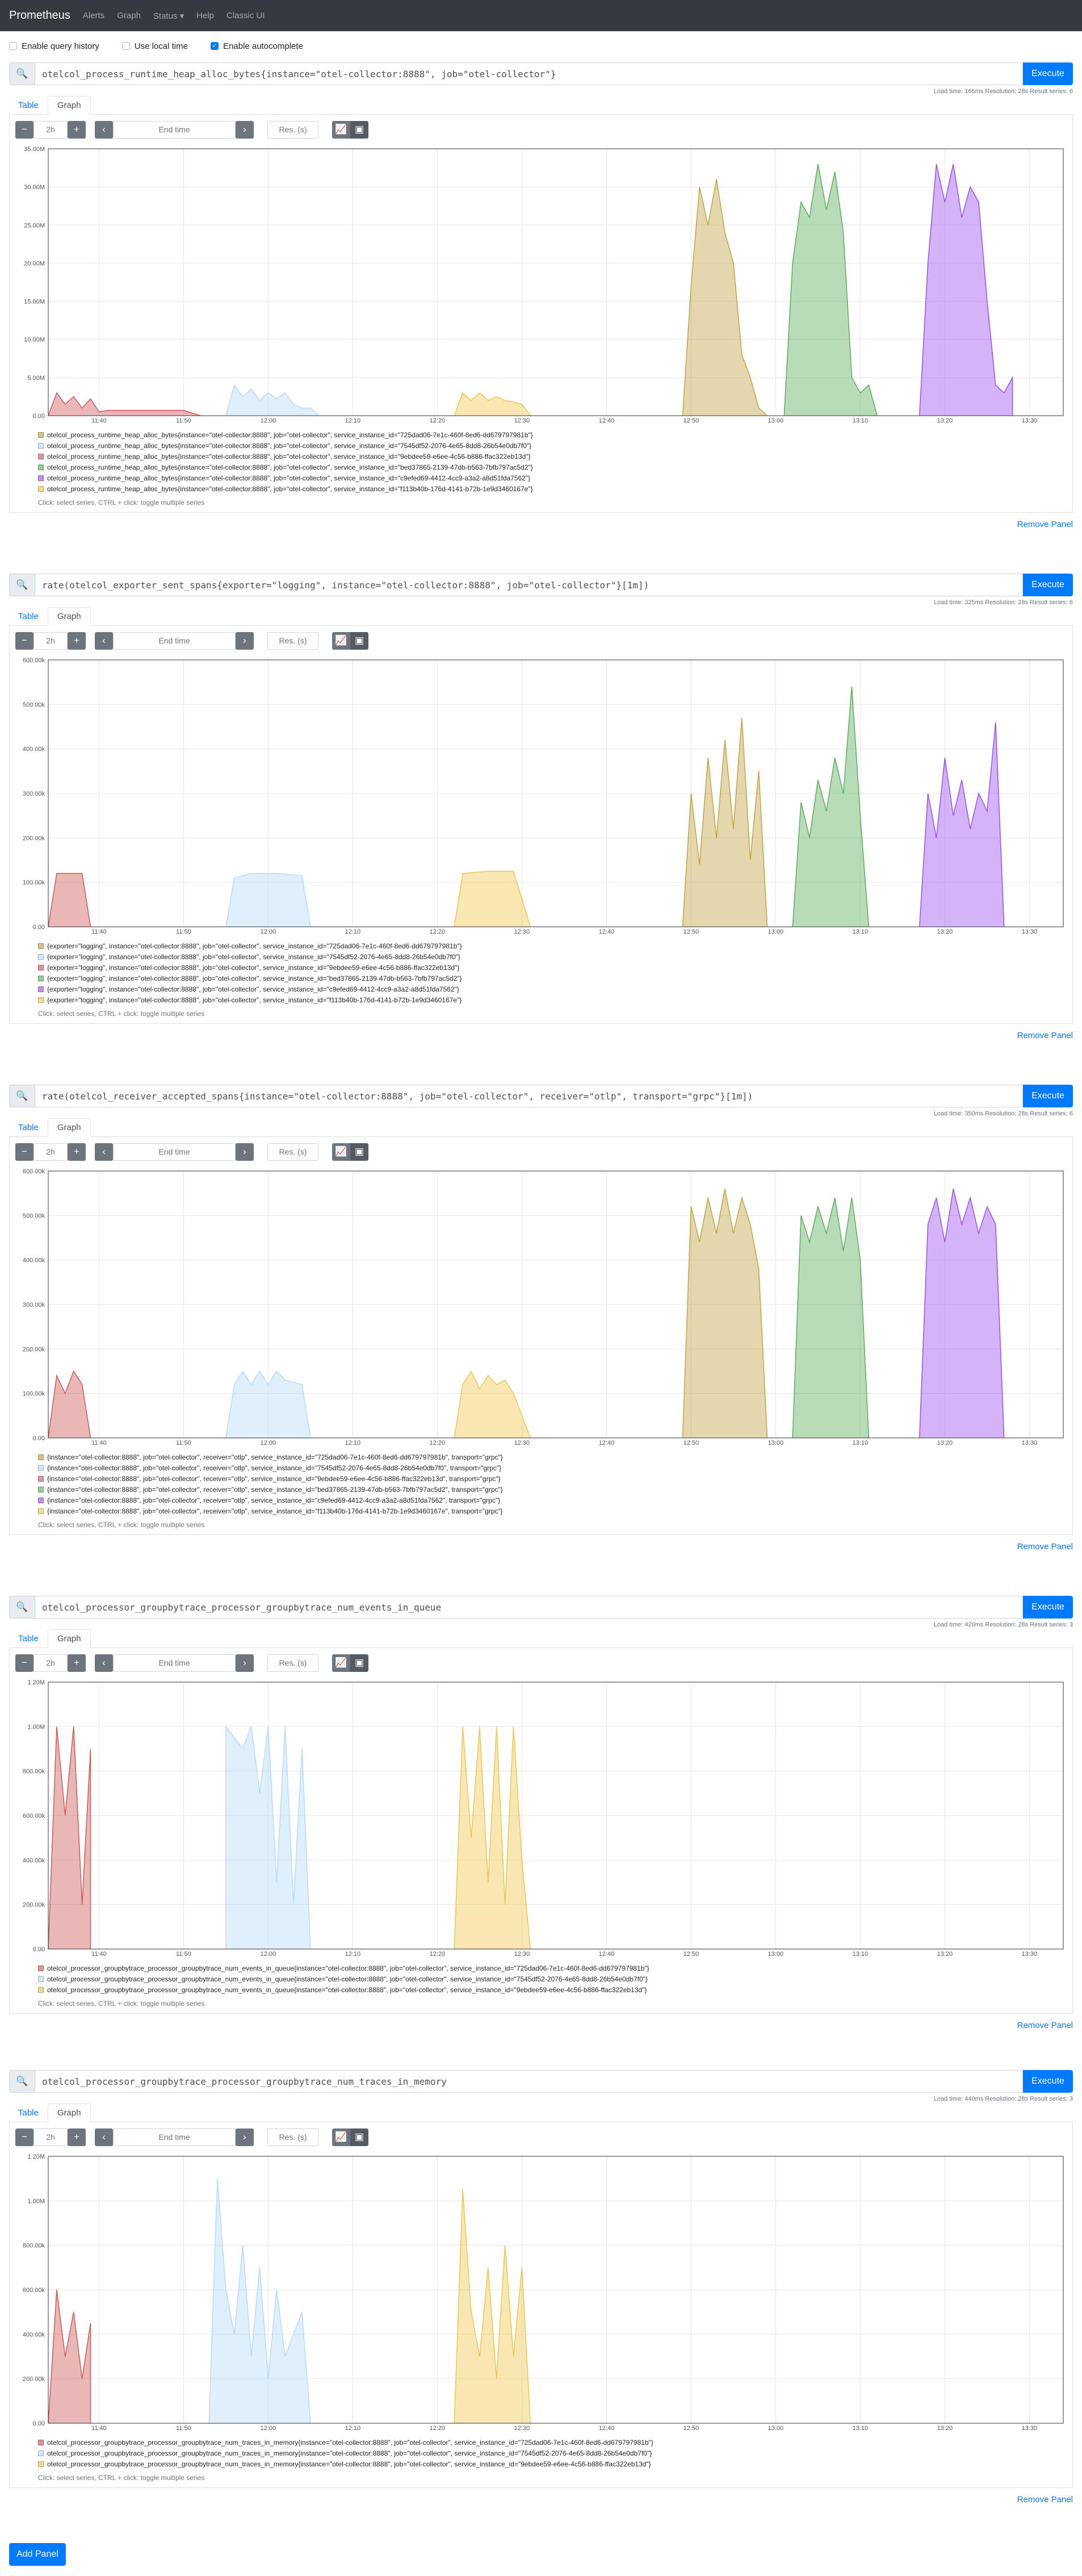 The height and width of the screenshot is (2576, 1082). What do you see at coordinates (257, 46) in the screenshot?
I see `autocomplete-option: ✓ Enable autocomplete` at bounding box center [257, 46].